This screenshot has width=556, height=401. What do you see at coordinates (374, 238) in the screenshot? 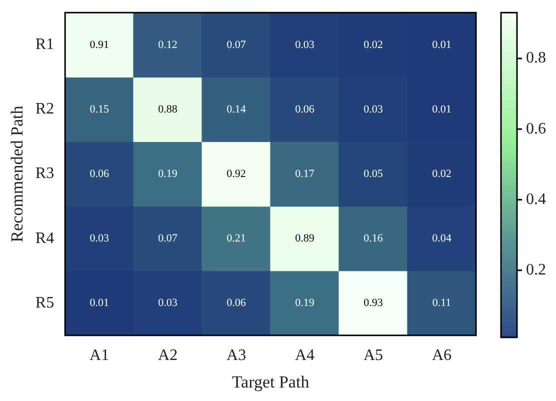
I see `data-label: 0.16` at bounding box center [374, 238].